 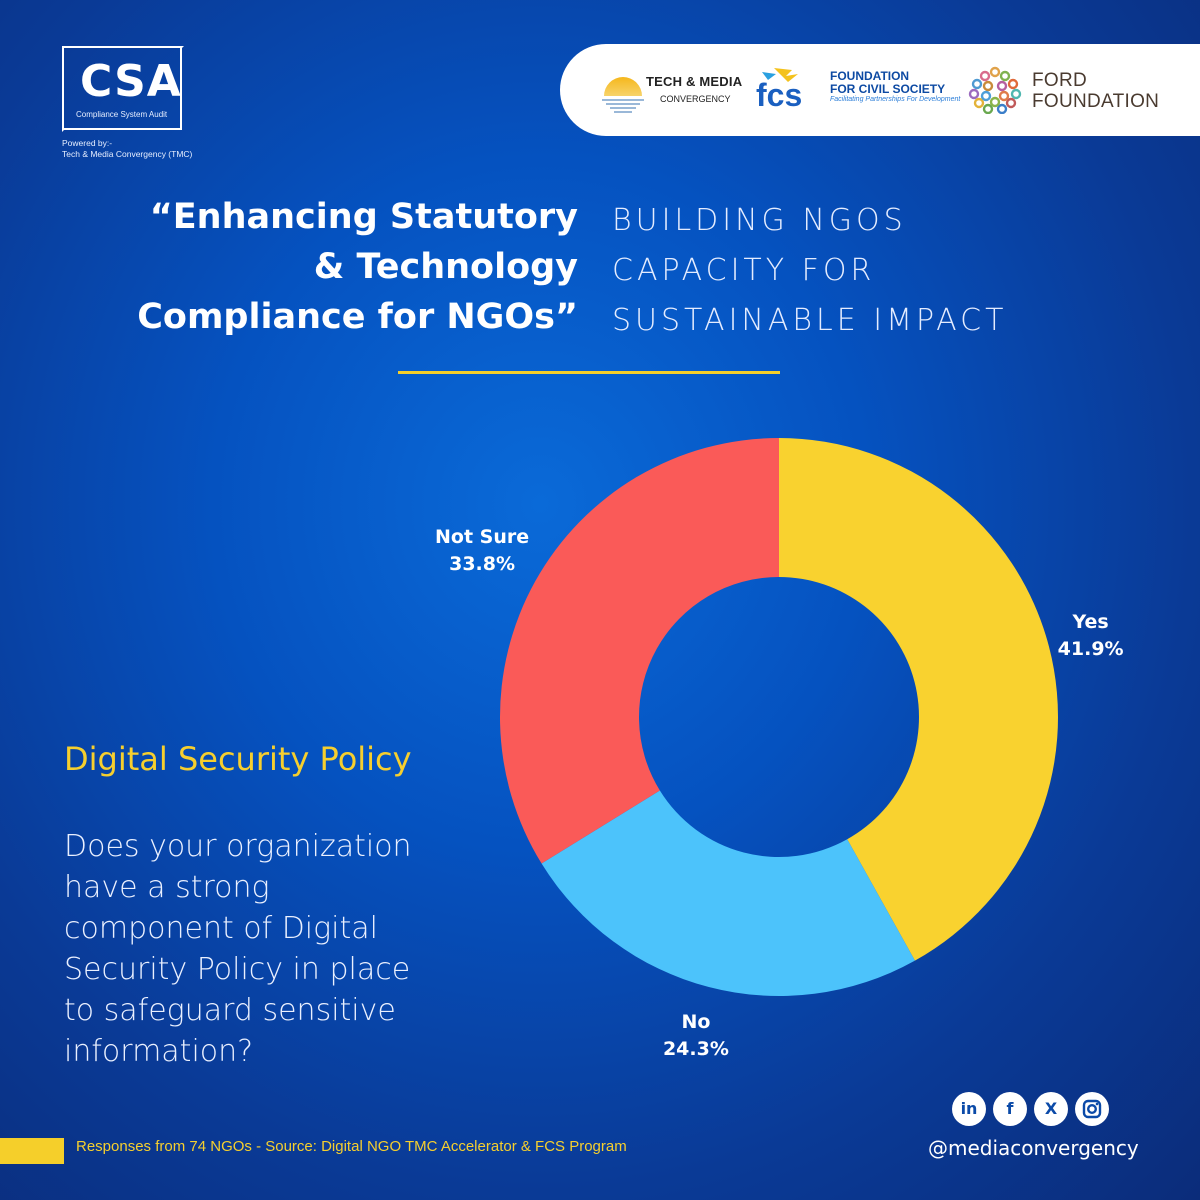 What do you see at coordinates (728, 893) in the screenshot?
I see `donut-slice-no` at bounding box center [728, 893].